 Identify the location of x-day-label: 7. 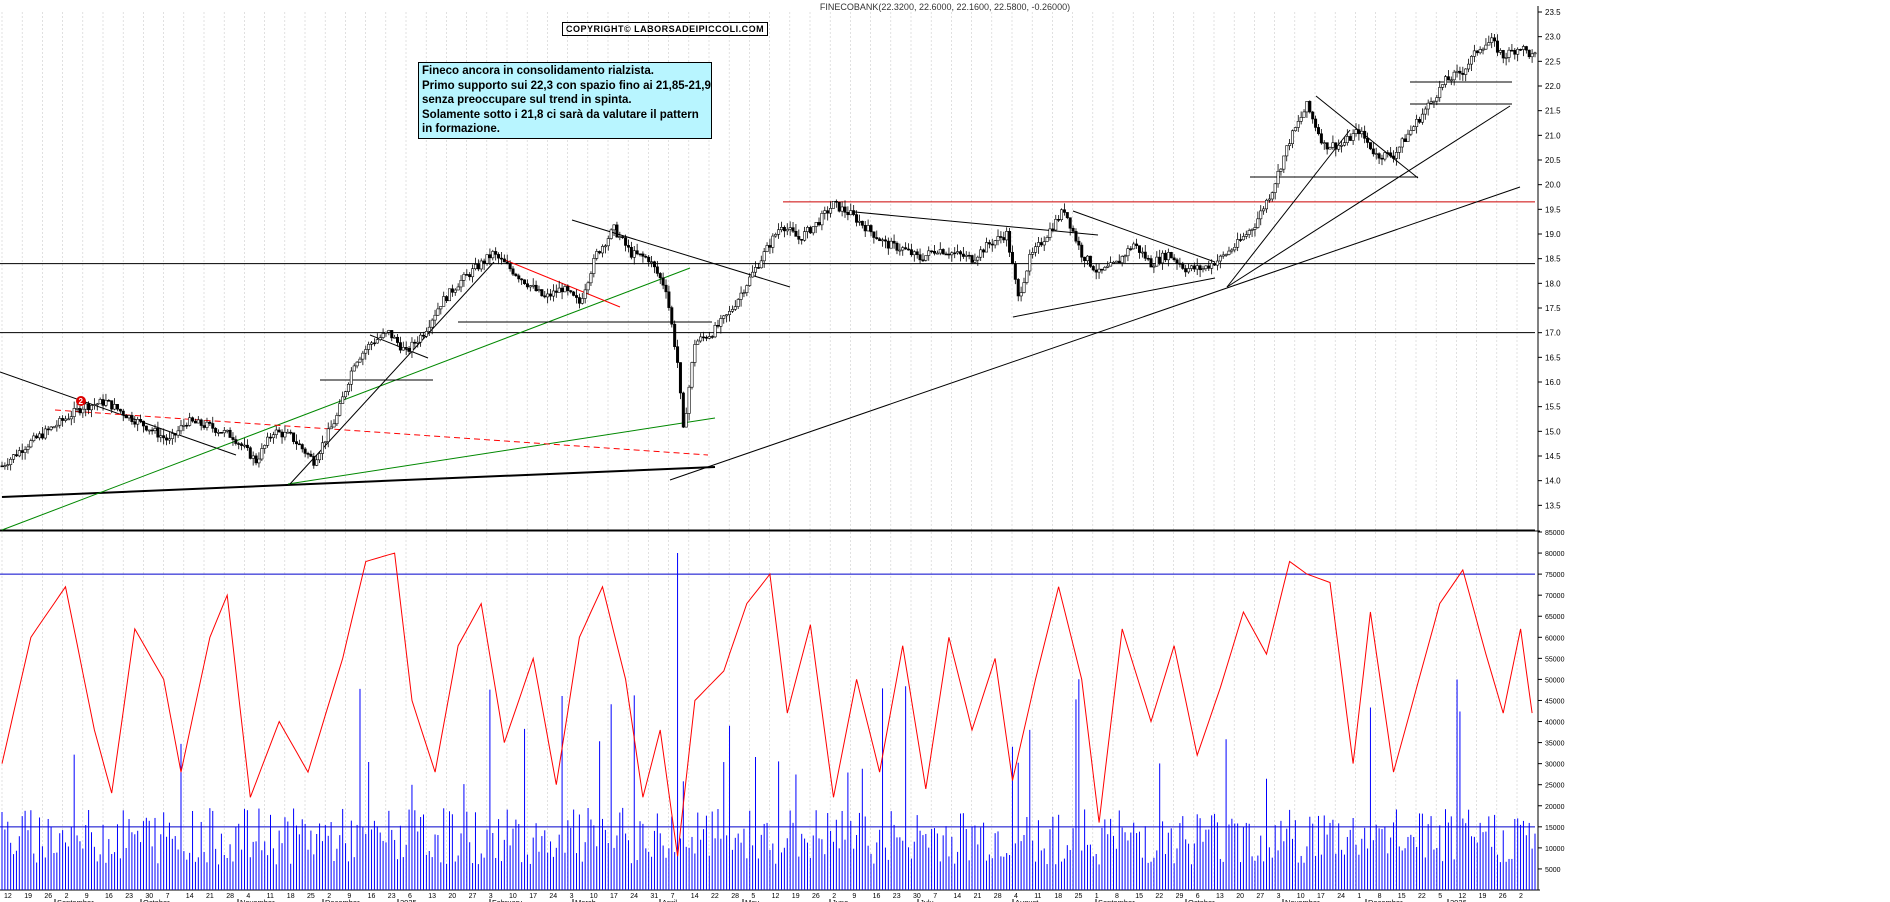
(168, 896).